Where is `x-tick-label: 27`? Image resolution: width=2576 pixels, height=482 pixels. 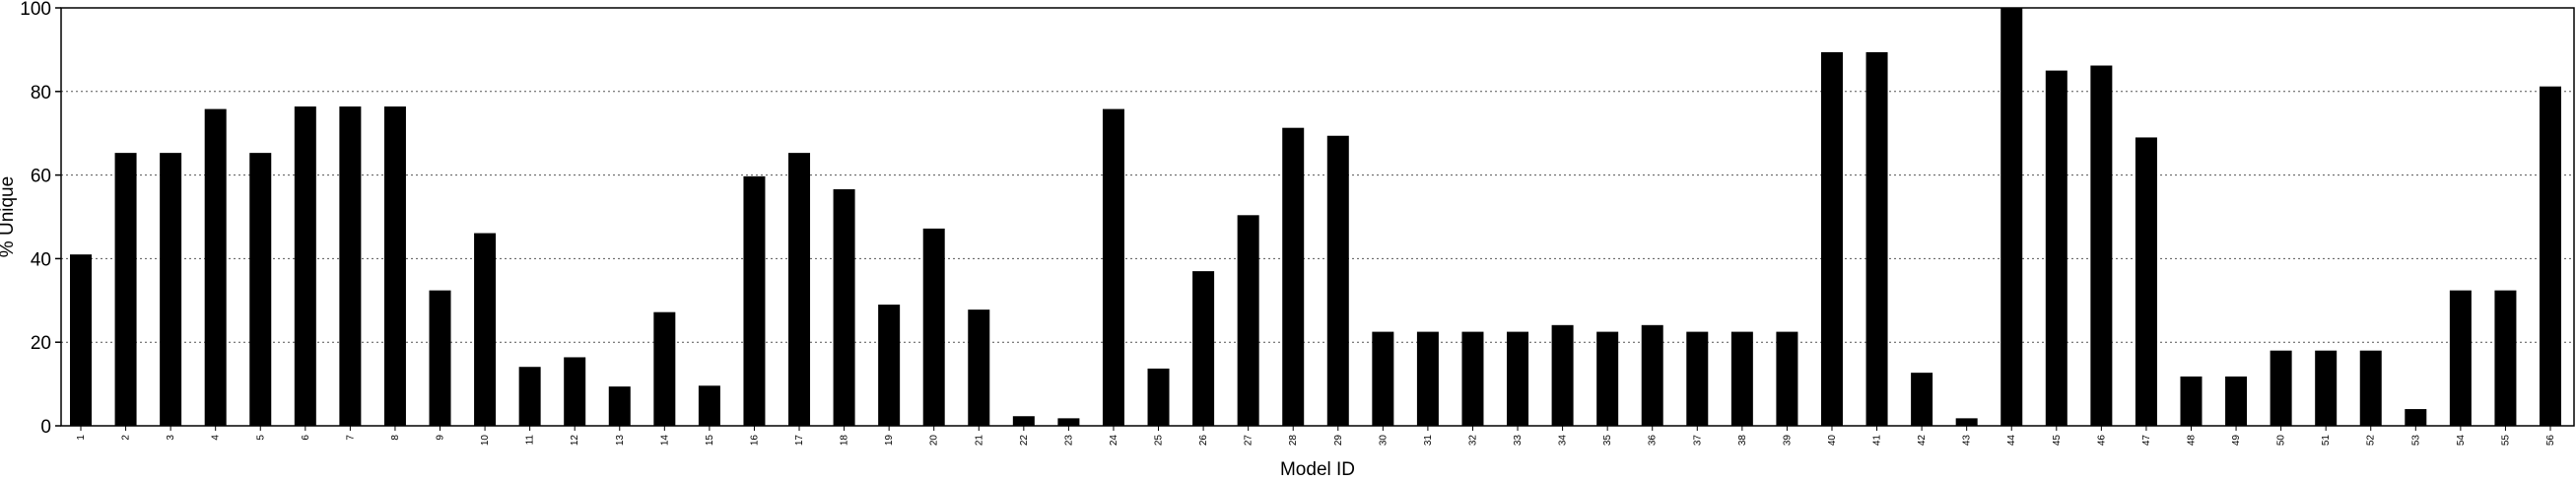
x-tick-label: 27 is located at coordinates (1249, 441).